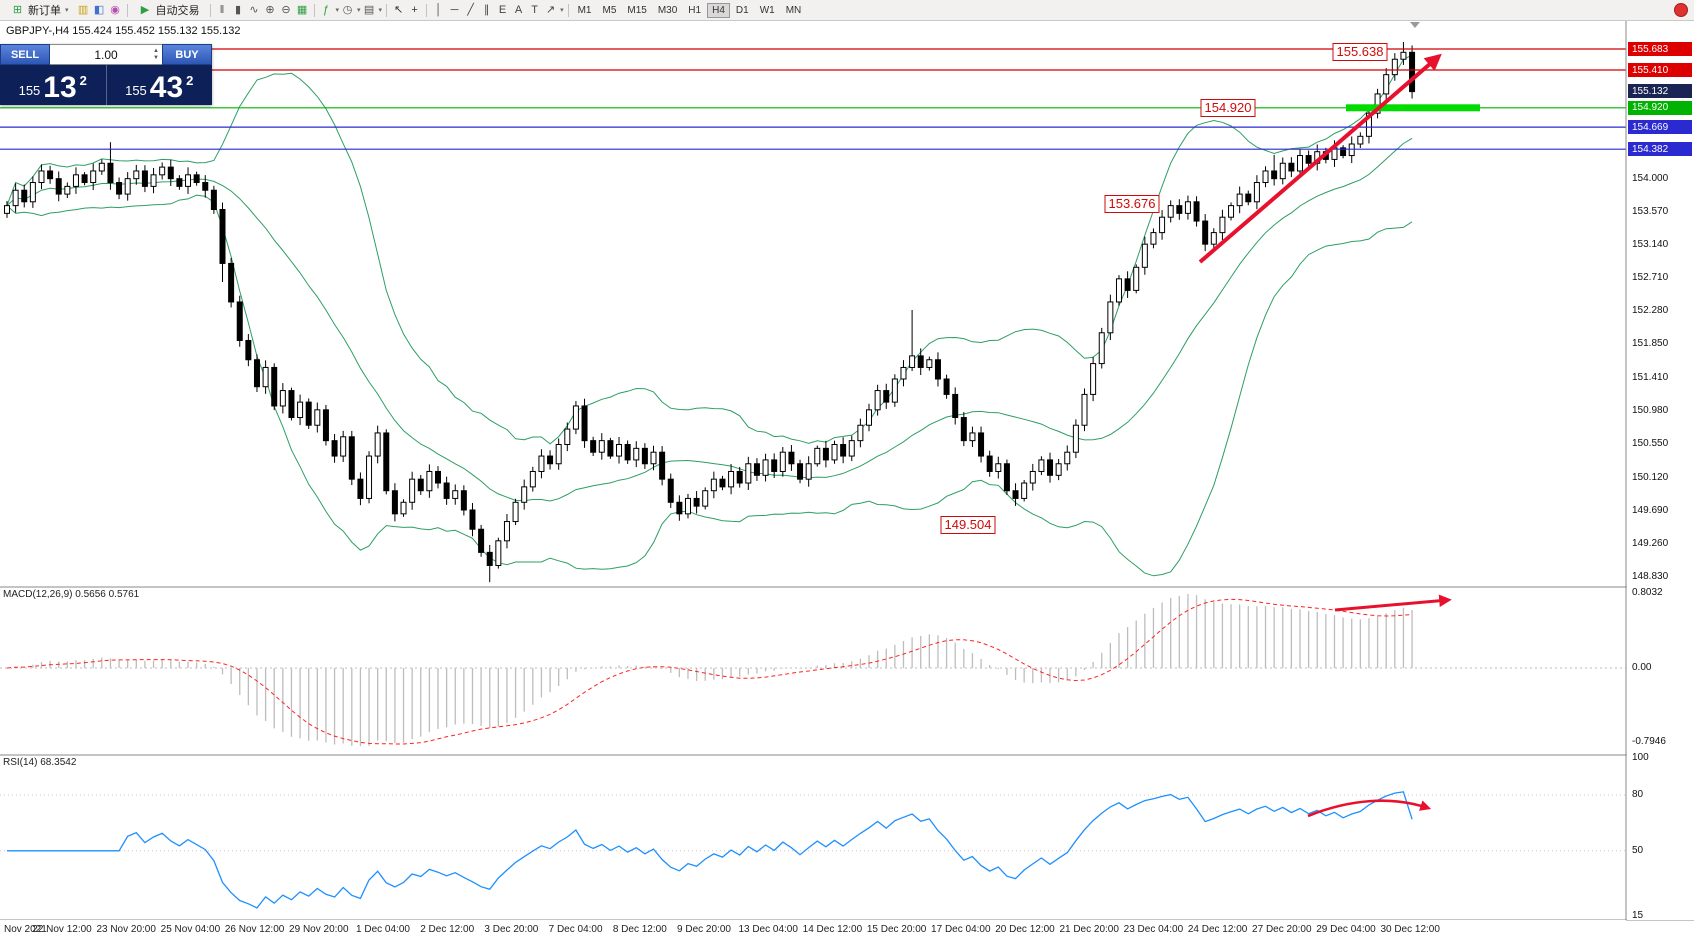 The image size is (1694, 939). Describe the element at coordinates (115, 9) in the screenshot. I see `market-watch-icon: ◉` at that location.